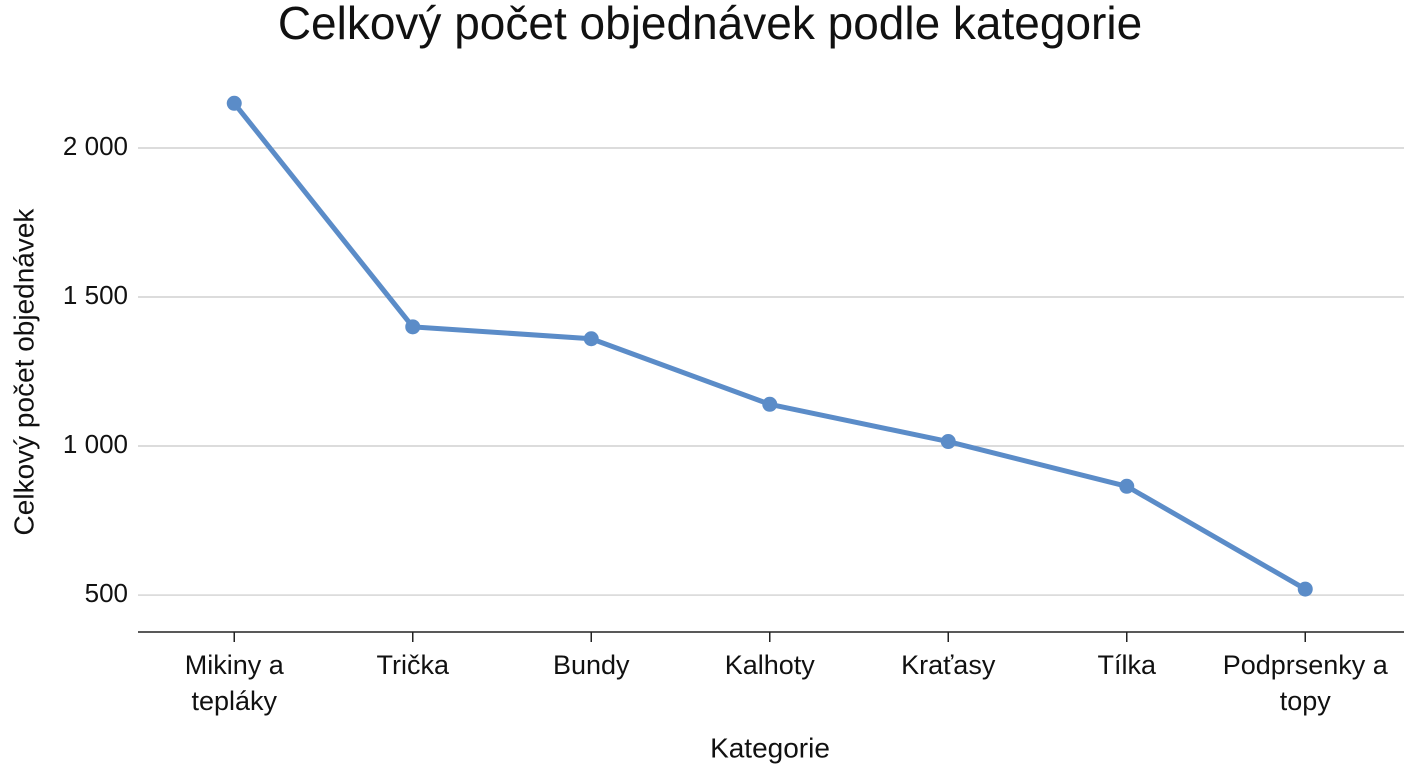 Image resolution: width=1408 pixels, height=768 pixels. What do you see at coordinates (234, 683) in the screenshot?
I see `x-tick-label: Mikiny a tepláky` at bounding box center [234, 683].